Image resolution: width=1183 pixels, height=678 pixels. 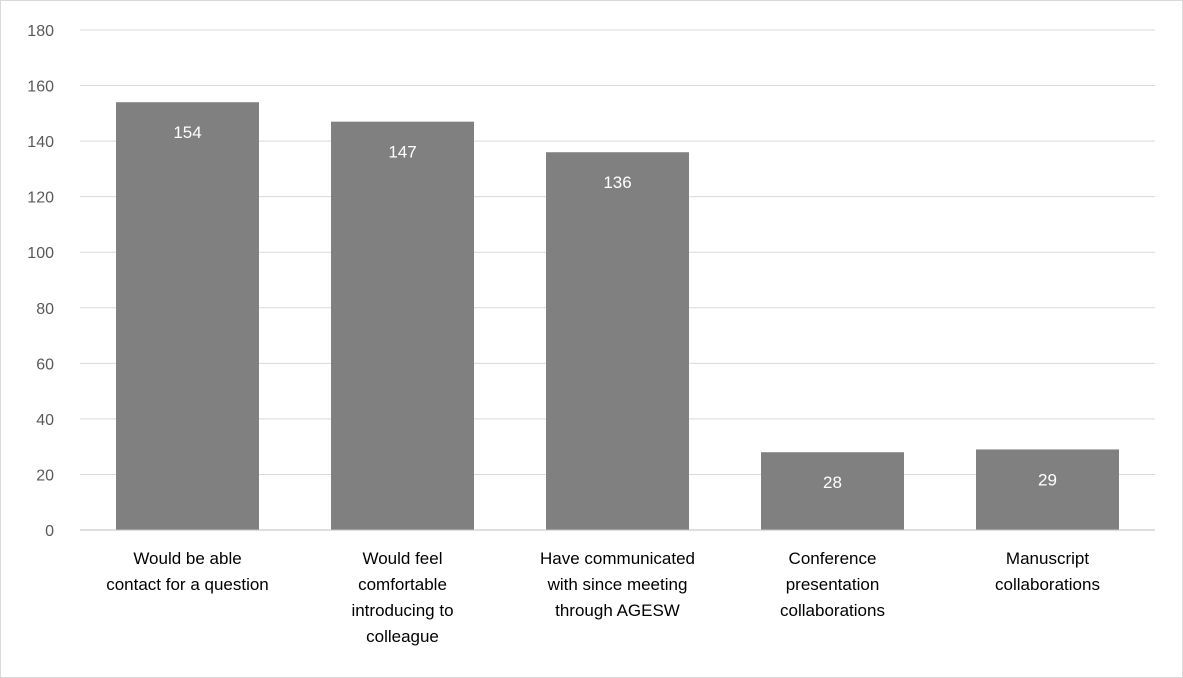 What do you see at coordinates (1047, 571) in the screenshot?
I see `category-label: Manuscript collaborations` at bounding box center [1047, 571].